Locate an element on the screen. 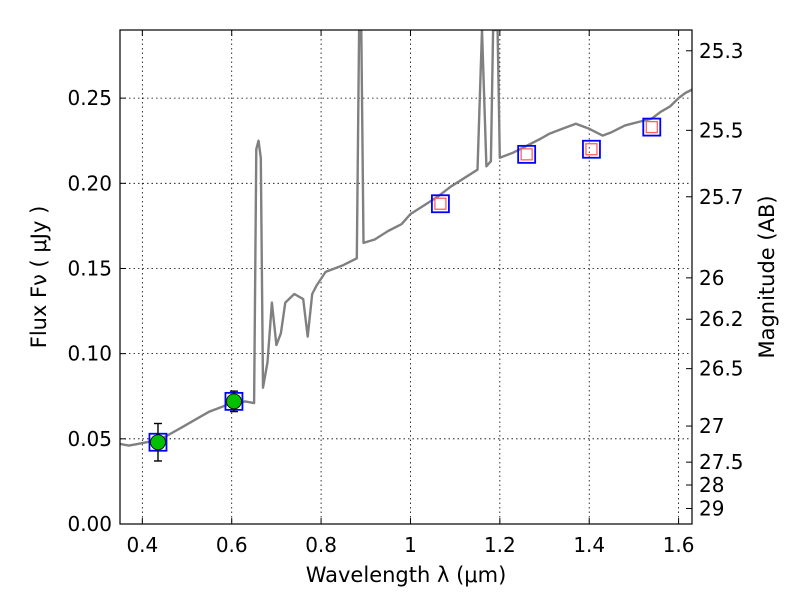 Image resolution: width=800 pixels, height=600 pixels. y2-tick-label: 25.7 is located at coordinates (721, 197).